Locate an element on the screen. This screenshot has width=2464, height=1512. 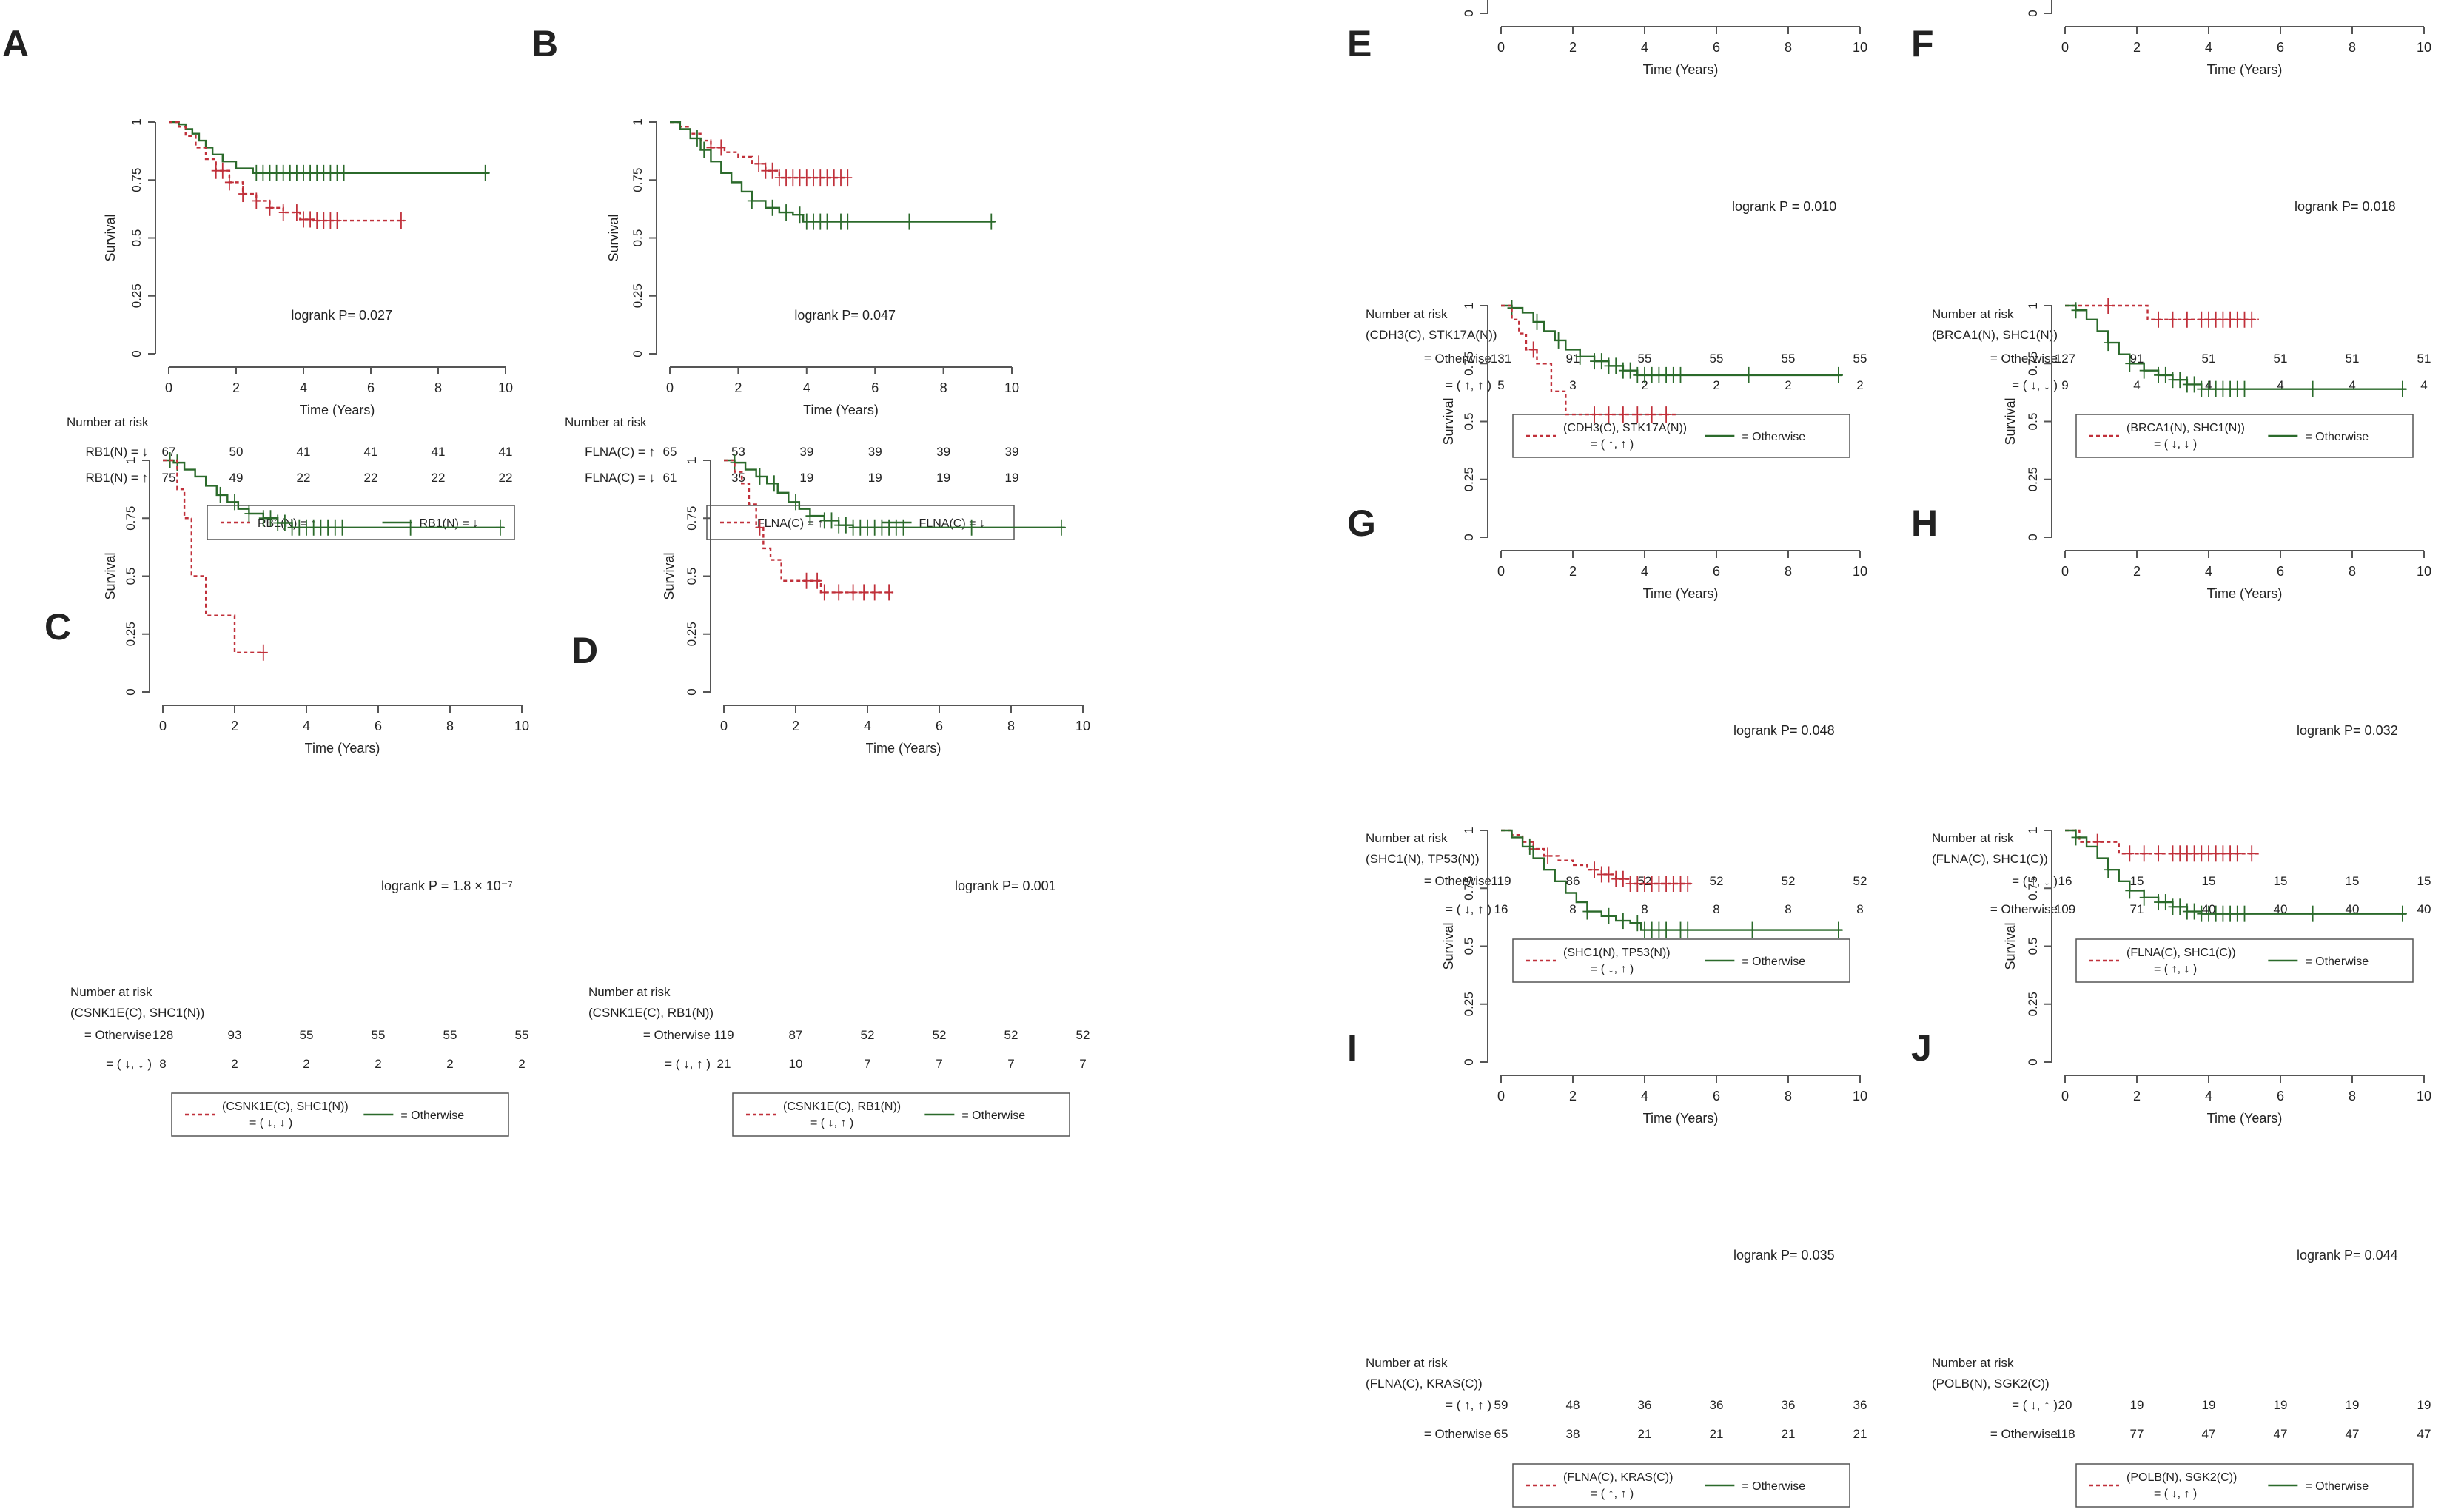
risk-count: 86 is located at coordinates (1573, 881).